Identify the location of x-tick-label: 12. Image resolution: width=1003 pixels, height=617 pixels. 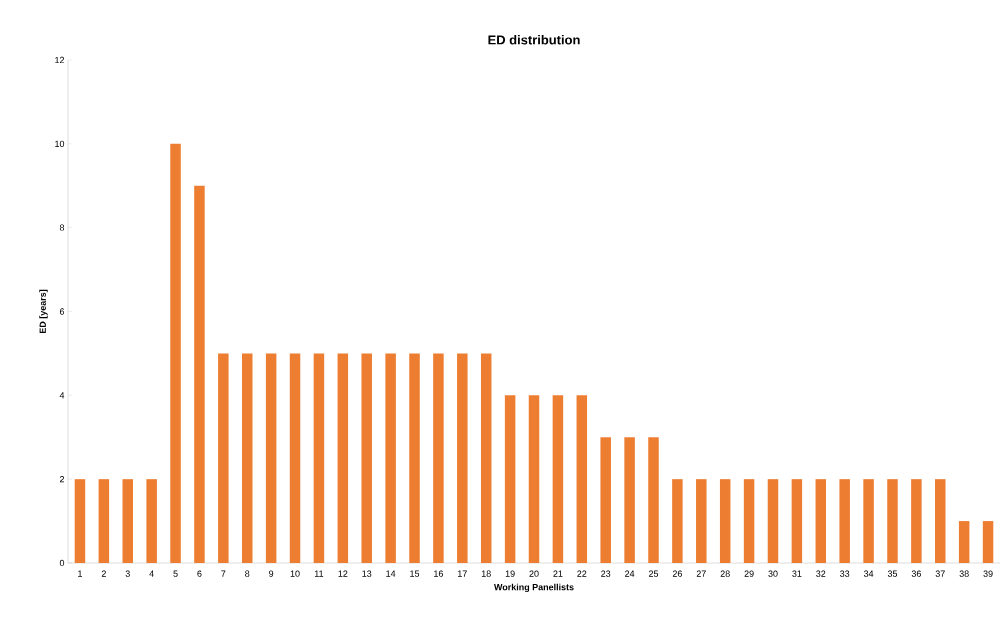
(343, 573).